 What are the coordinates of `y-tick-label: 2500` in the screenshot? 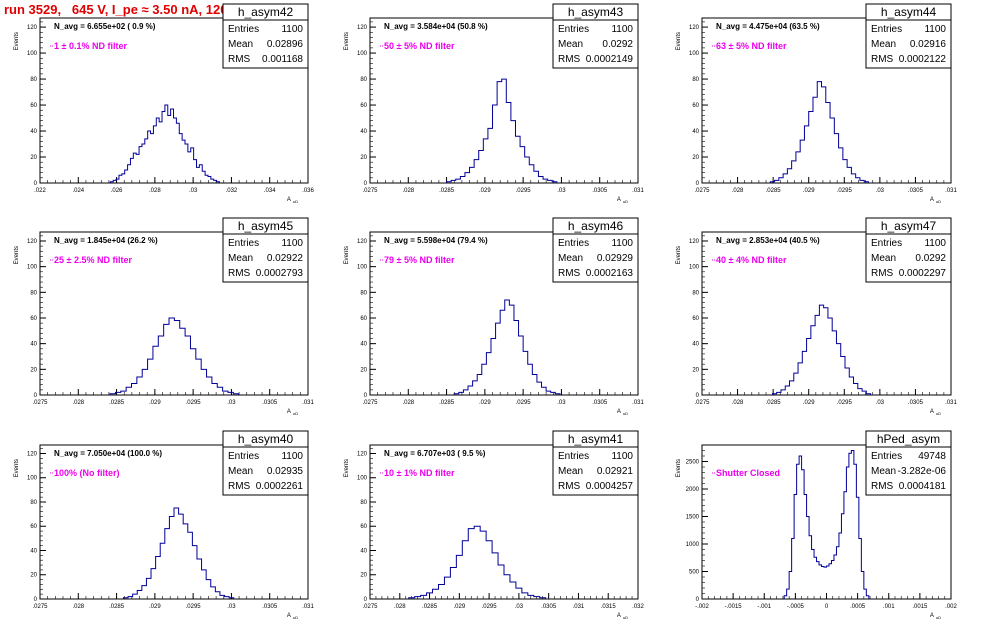 It's located at (693, 463).